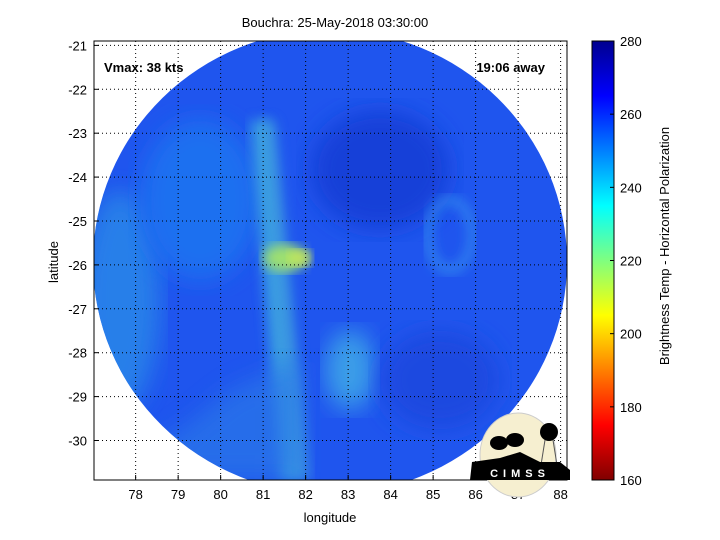  Describe the element at coordinates (520, 474) in the screenshot. I see `cimss-logo-text: CIMSS` at that location.